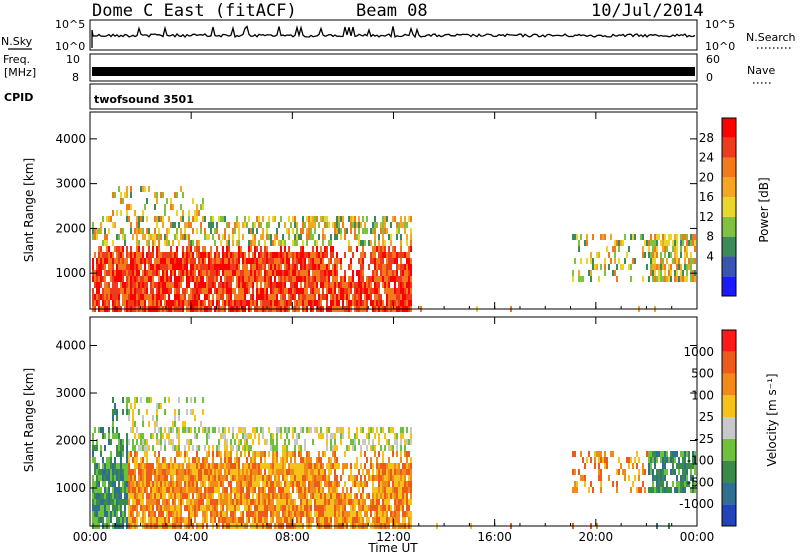 This screenshot has height=558, width=800. Describe the element at coordinates (764, 209) in the screenshot. I see `power-colorbar-label: Power [dB]` at that location.